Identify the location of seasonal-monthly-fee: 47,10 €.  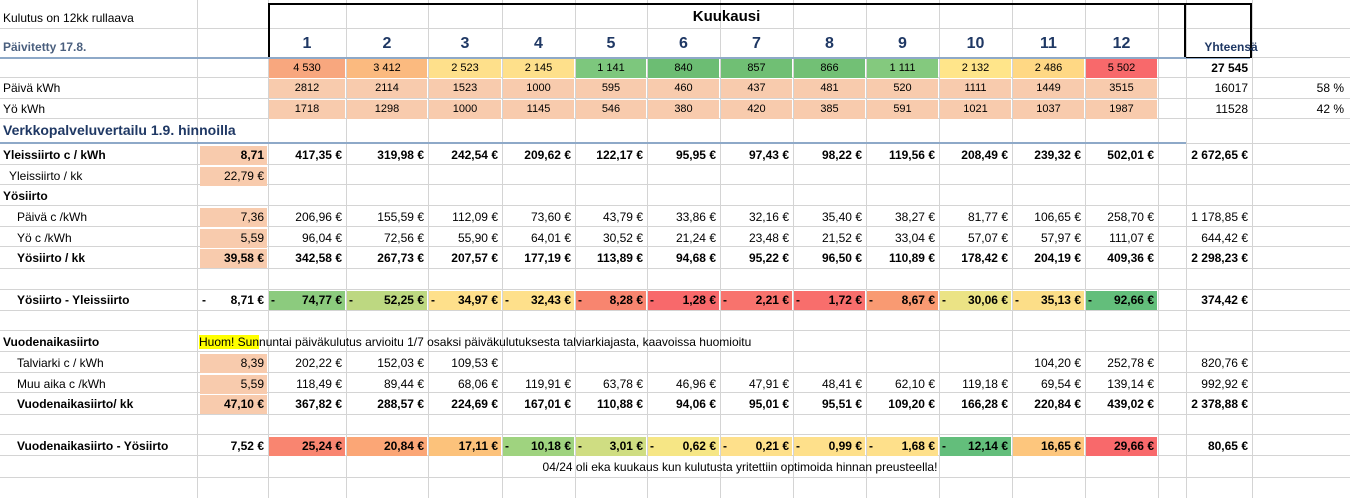
(243, 404).